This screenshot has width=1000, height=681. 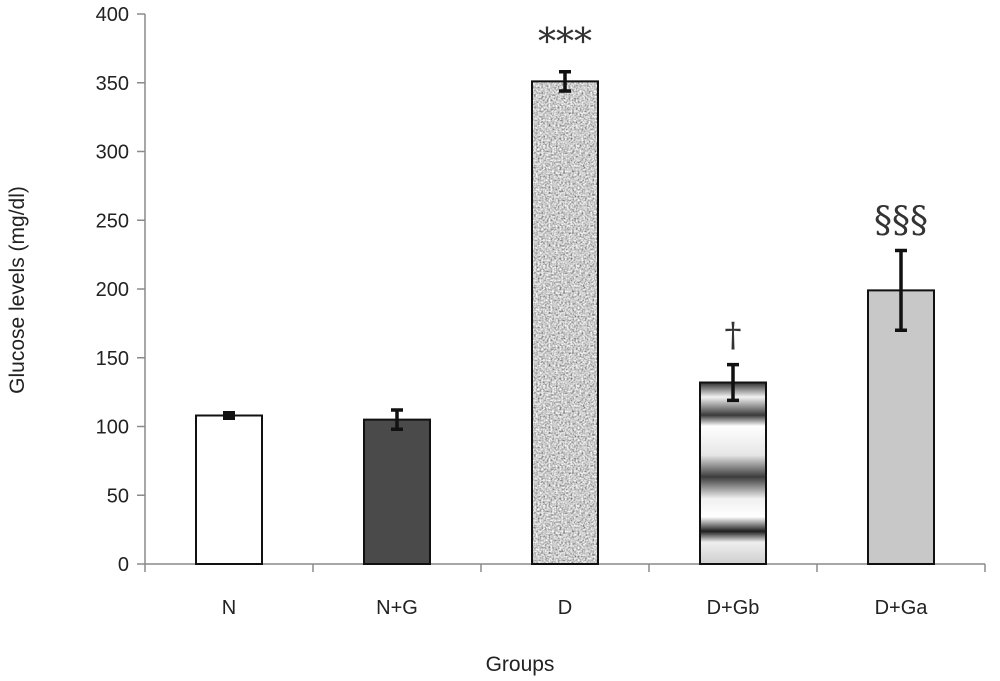 I want to click on bar-D, so click(x=565, y=322).